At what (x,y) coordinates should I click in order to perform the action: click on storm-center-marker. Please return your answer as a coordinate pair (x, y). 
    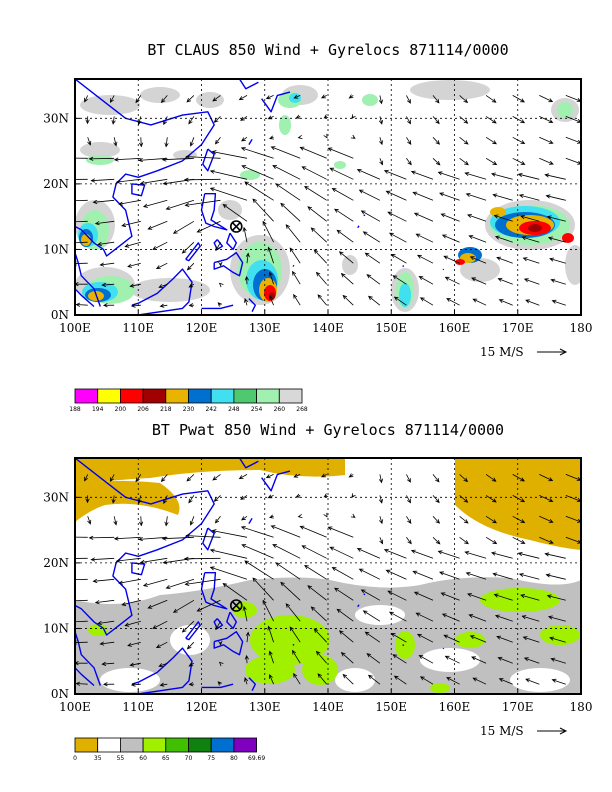
    Looking at the image, I should click on (236, 605).